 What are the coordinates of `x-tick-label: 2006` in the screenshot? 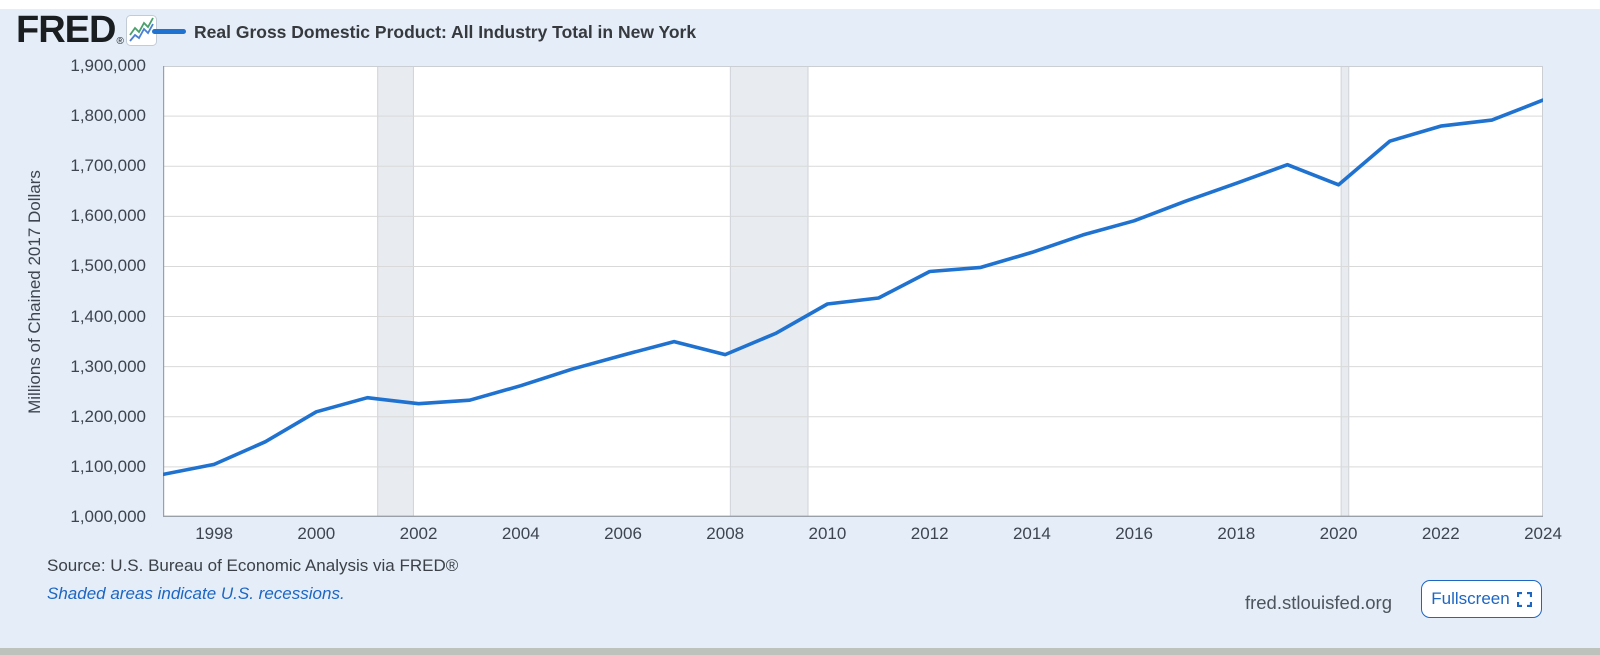 It's located at (623, 533).